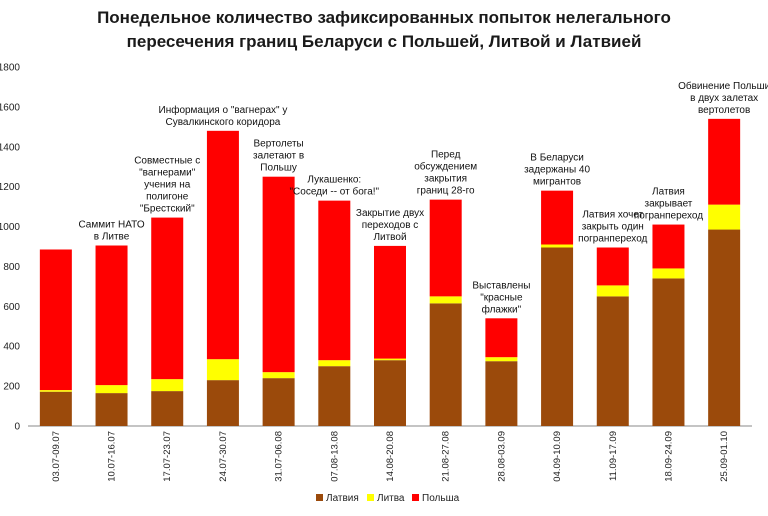 This screenshot has width=768, height=516. I want to click on x-tick-label: 04.09-10.09, so click(557, 456).